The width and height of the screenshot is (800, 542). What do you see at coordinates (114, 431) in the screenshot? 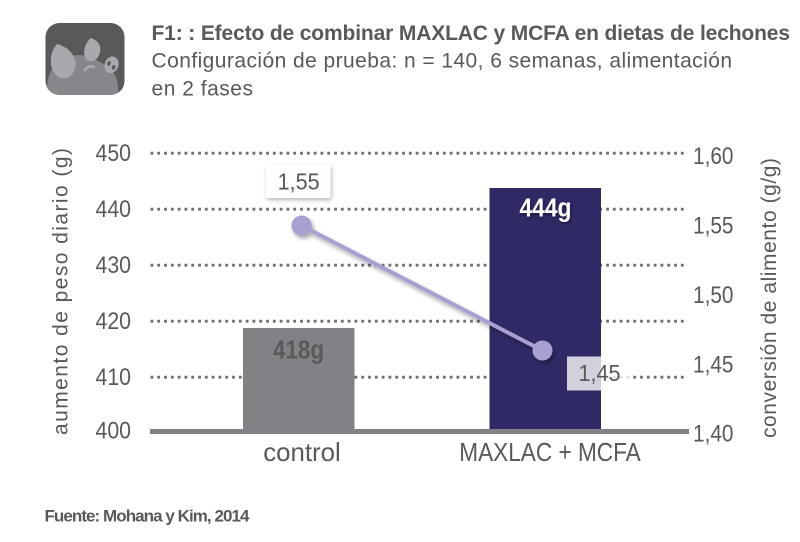
I see `svg-text: 400` at bounding box center [114, 431].